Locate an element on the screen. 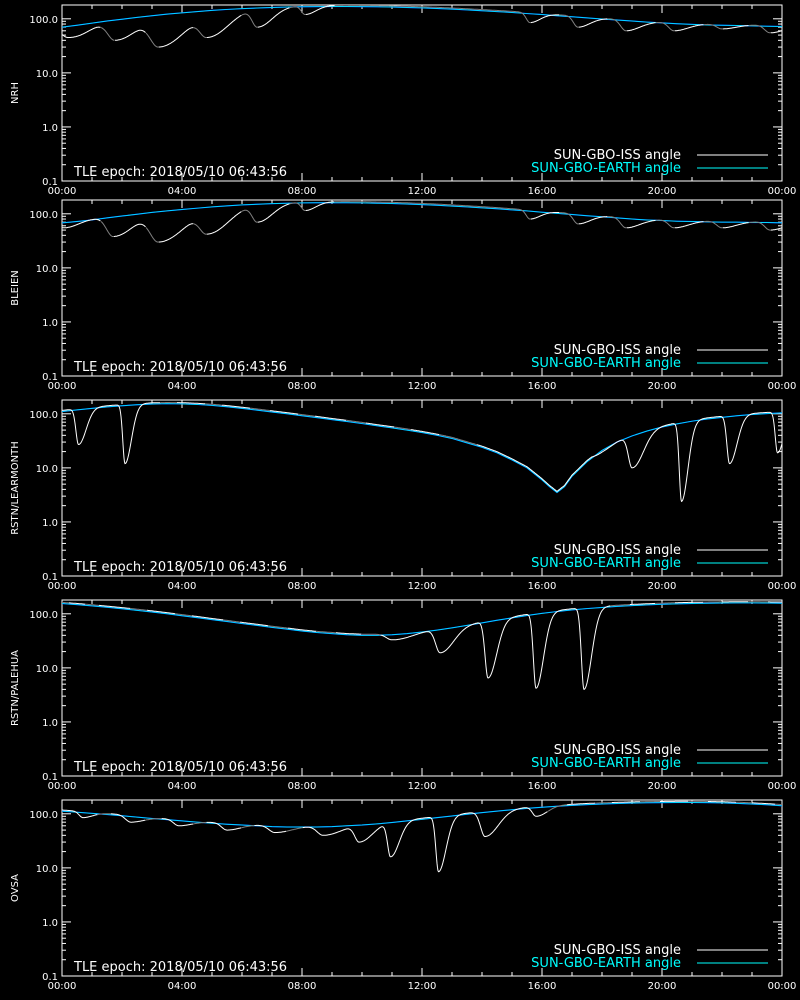 This screenshot has width=800, height=1000. y-axis-label: NRH is located at coordinates (15, 93).